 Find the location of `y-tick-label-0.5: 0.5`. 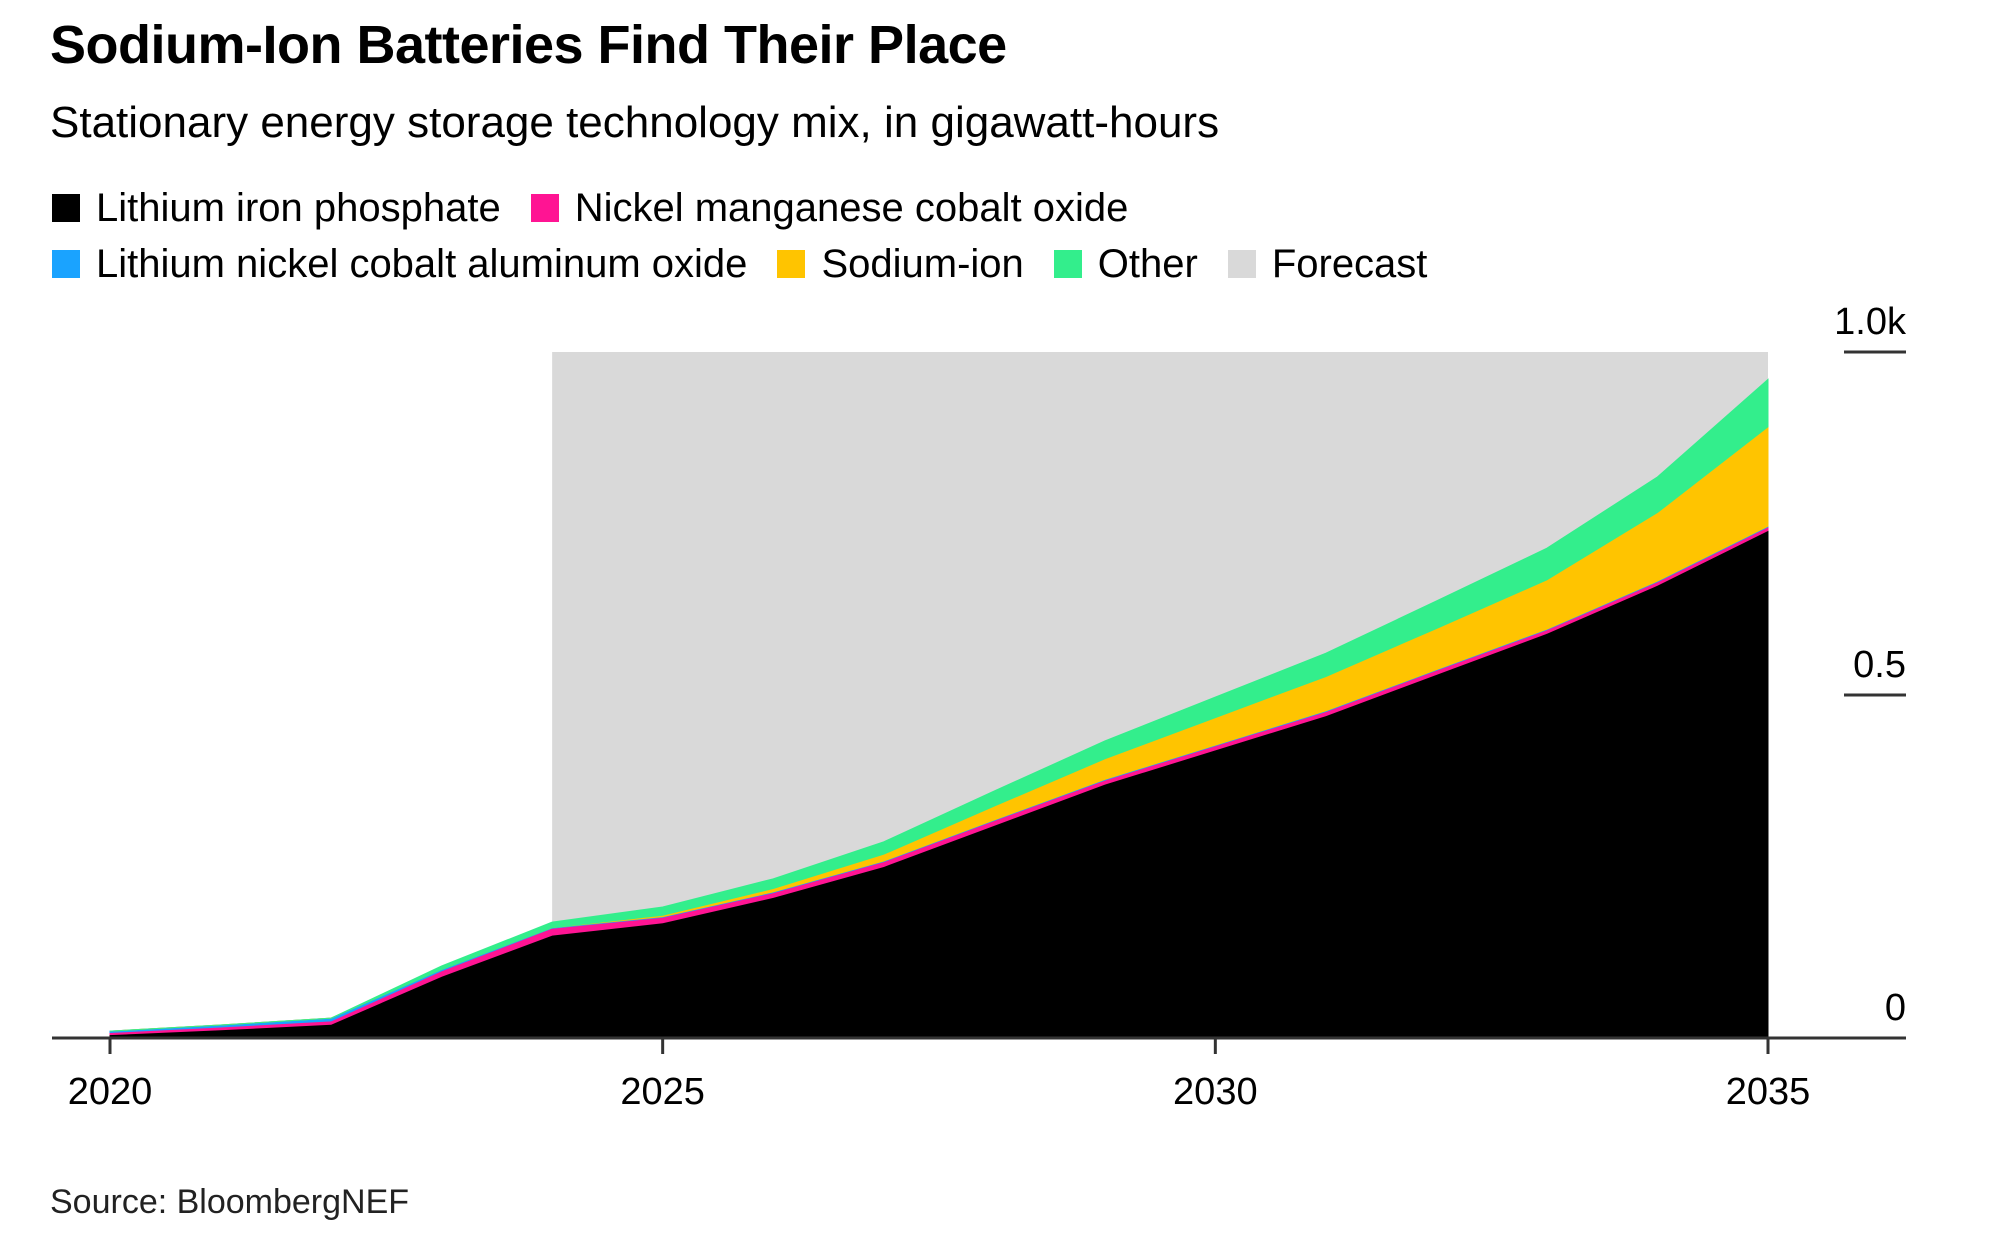

y-tick-label-0.5: 0.5 is located at coordinates (1879, 665).